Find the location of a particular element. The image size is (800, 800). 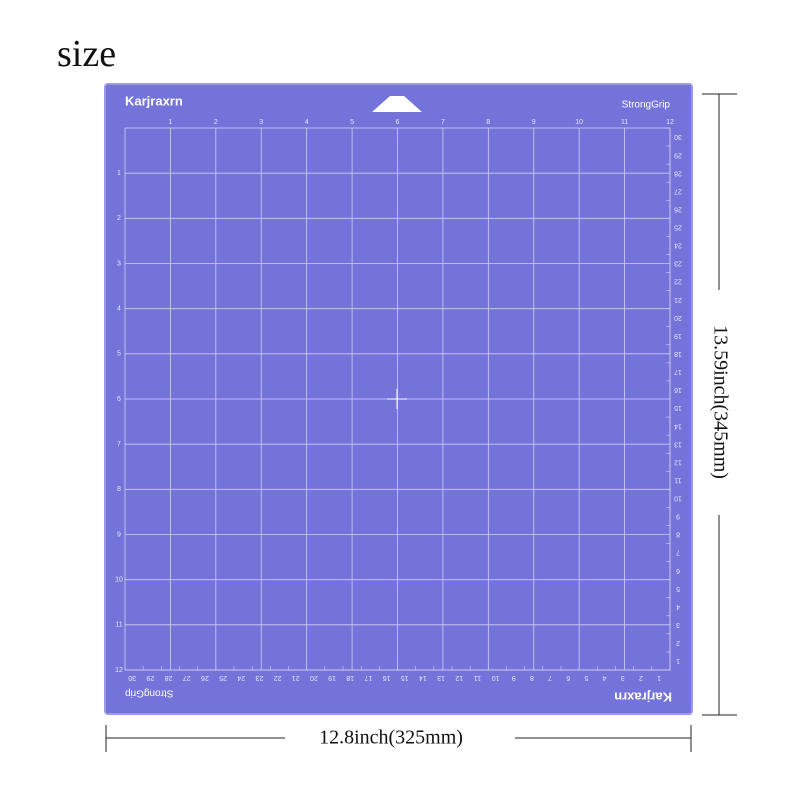

brand: Karjraxrn is located at coordinates (154, 100).